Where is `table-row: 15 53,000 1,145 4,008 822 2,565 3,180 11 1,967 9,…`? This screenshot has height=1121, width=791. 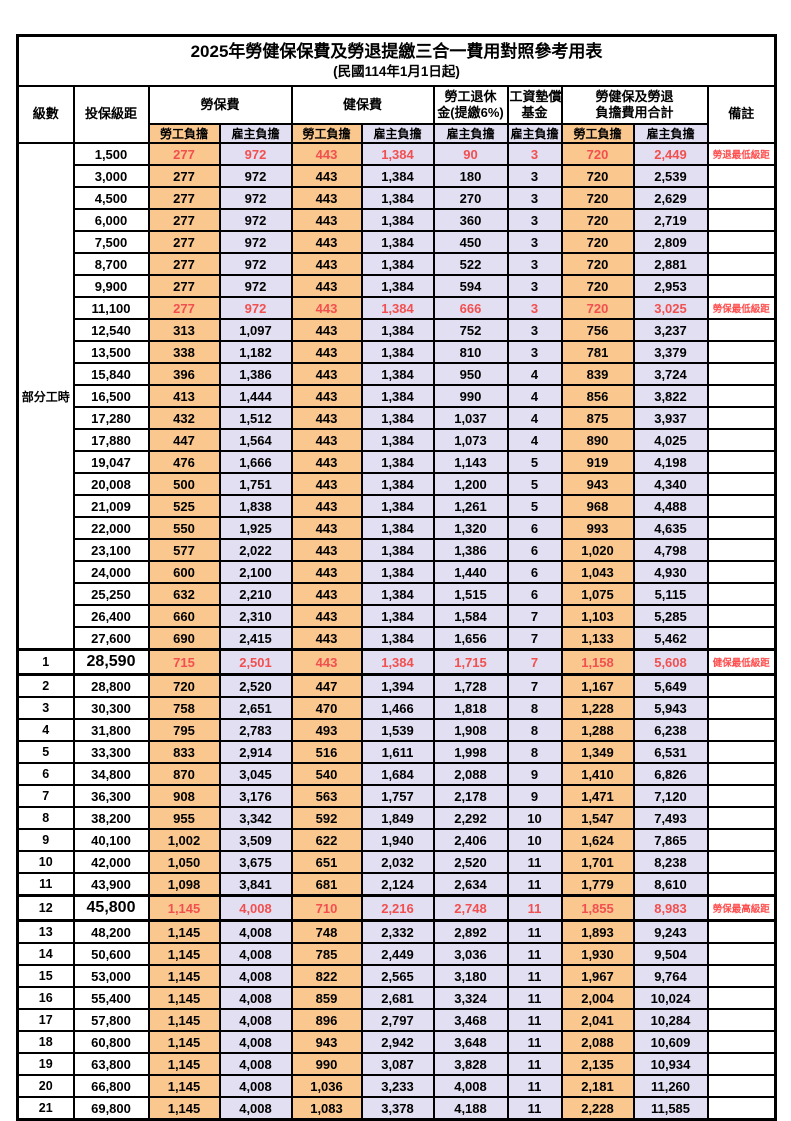 table-row: 15 53,000 1,145 4,008 822 2,565 3,180 11 1,967 9,… is located at coordinates (396, 976).